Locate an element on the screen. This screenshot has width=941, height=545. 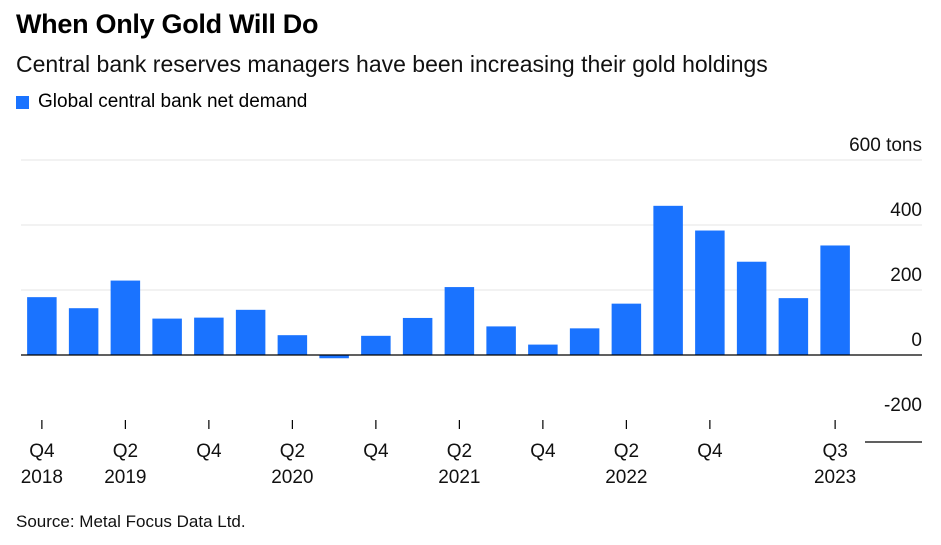
x-tick-year-label: 2023 is located at coordinates (835, 477).